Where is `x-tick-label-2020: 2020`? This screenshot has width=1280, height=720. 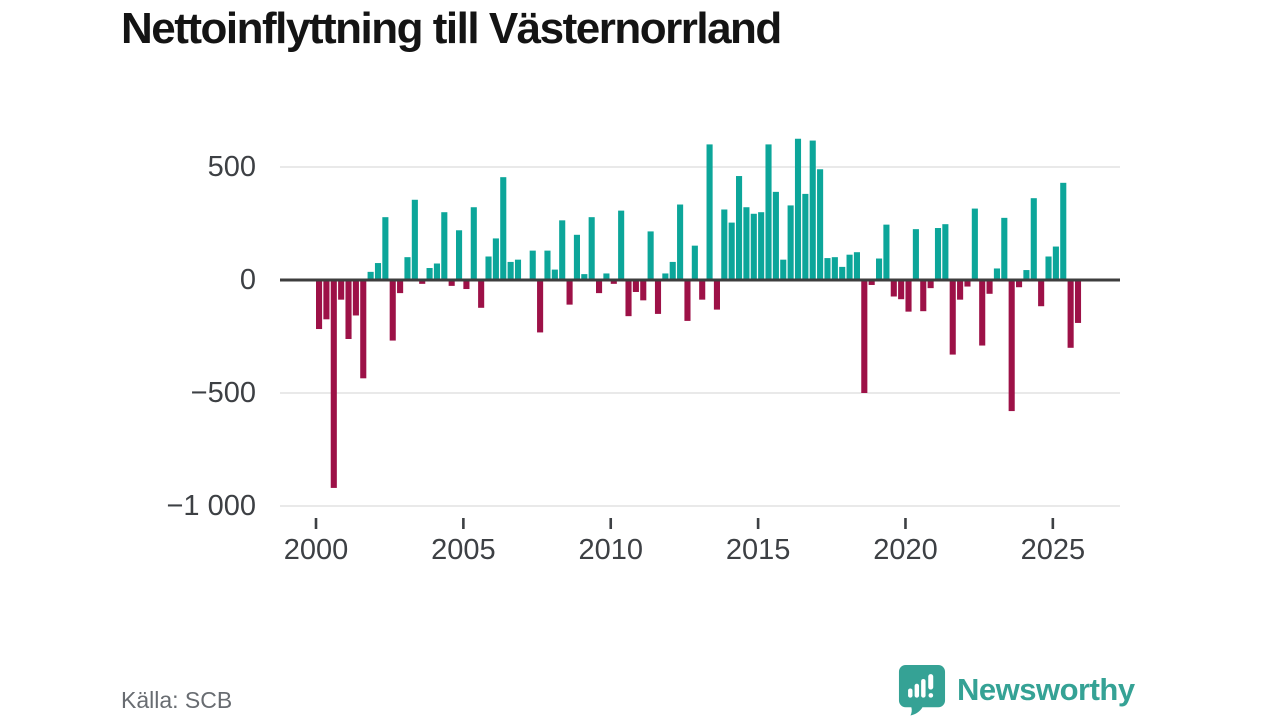
x-tick-label-2020: 2020 is located at coordinates (905, 550).